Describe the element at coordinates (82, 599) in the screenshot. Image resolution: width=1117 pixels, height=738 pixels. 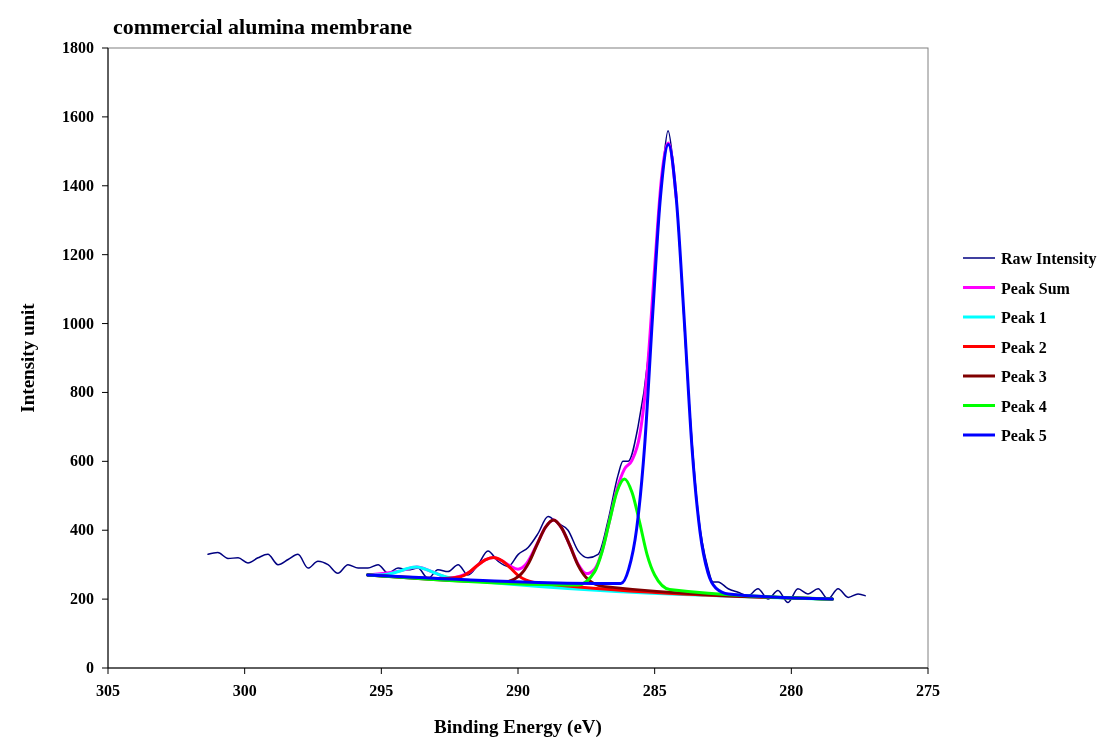
I see `y-tick-label: 200` at that location.